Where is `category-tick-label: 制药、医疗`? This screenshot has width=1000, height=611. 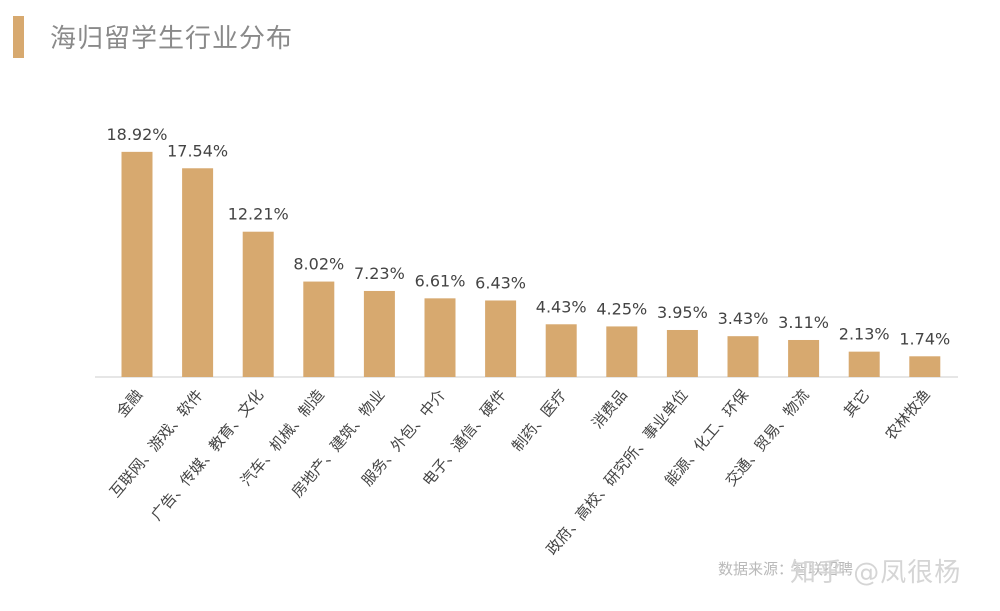
category-tick-label: 制药、医疗 is located at coordinates (539, 420).